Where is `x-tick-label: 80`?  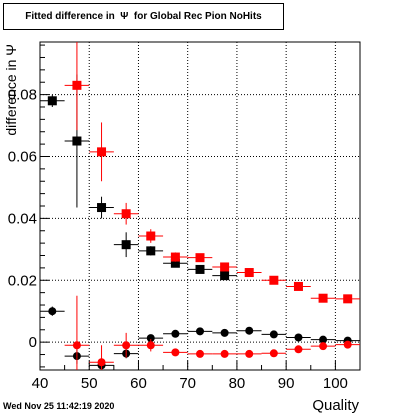
x-tick-label: 80 is located at coordinates (237, 383).